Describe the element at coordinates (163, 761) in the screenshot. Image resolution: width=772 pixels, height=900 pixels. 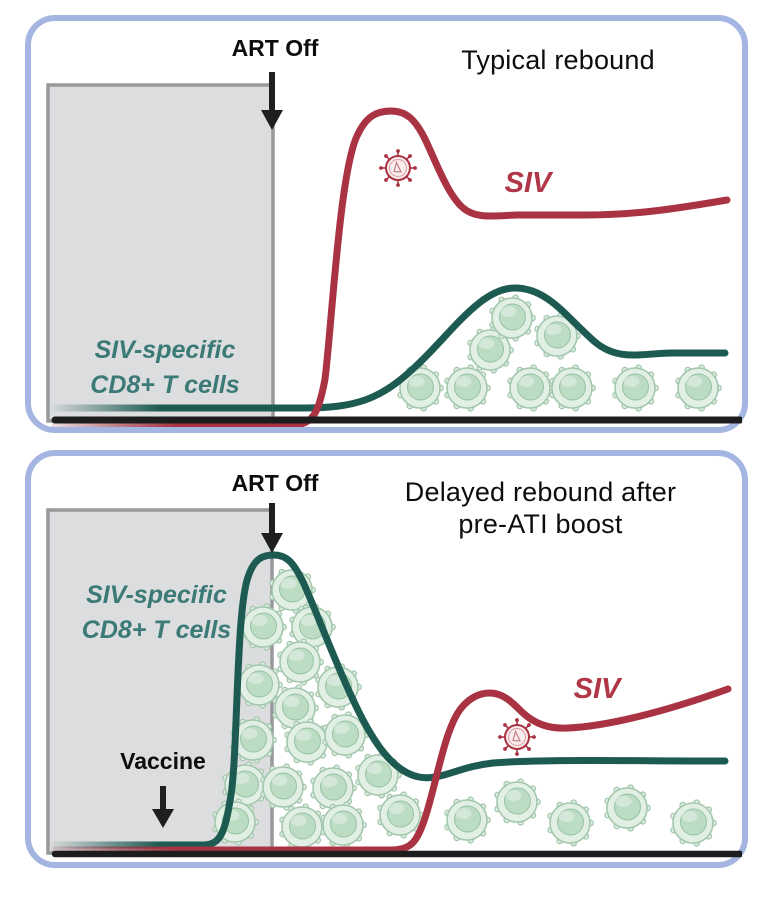
I see `vaccine-label: Vaccine` at that location.